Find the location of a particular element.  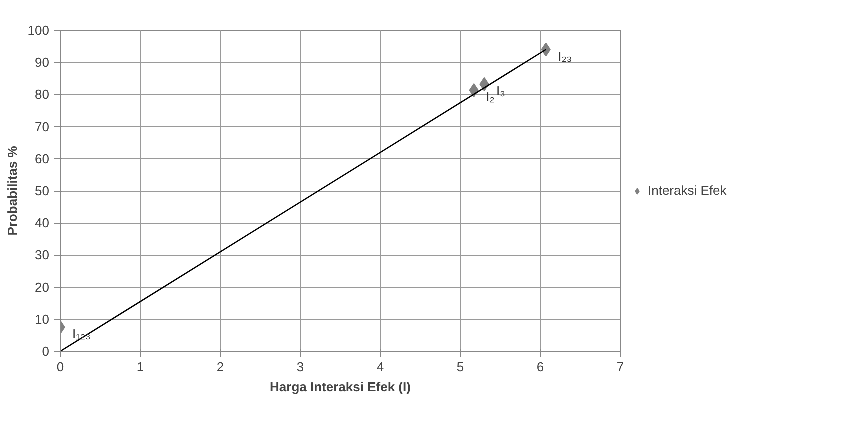

y-tick-label: 80 is located at coordinates (42, 94).